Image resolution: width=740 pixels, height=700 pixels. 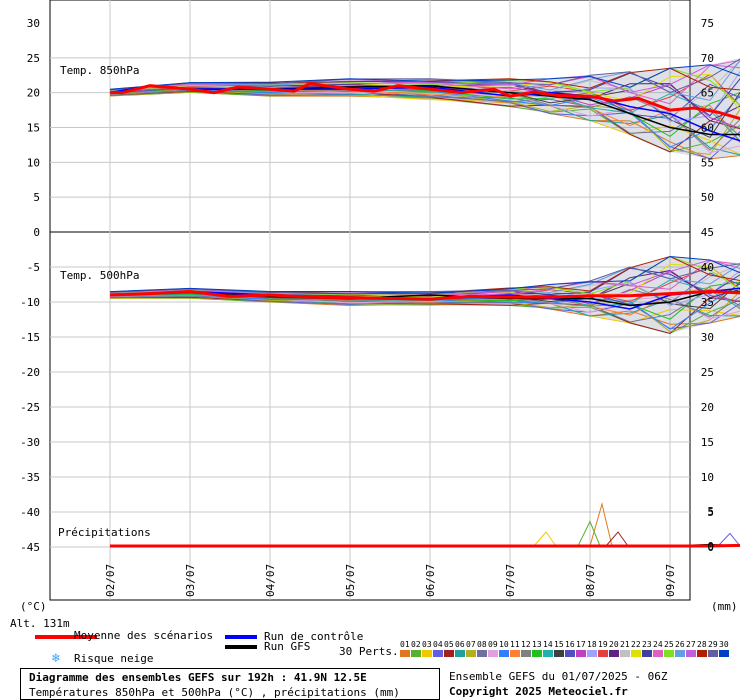 What do you see at coordinates (625, 644) in the screenshot?
I see `perturbation-number: 21` at bounding box center [625, 644].